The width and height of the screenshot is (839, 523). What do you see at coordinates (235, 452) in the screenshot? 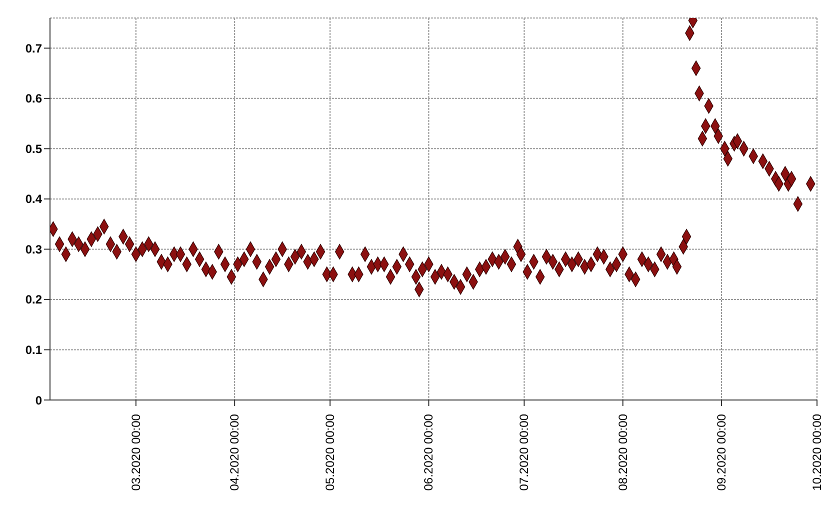
I see `x-tick-label: 04.2020 00:00` at bounding box center [235, 452].